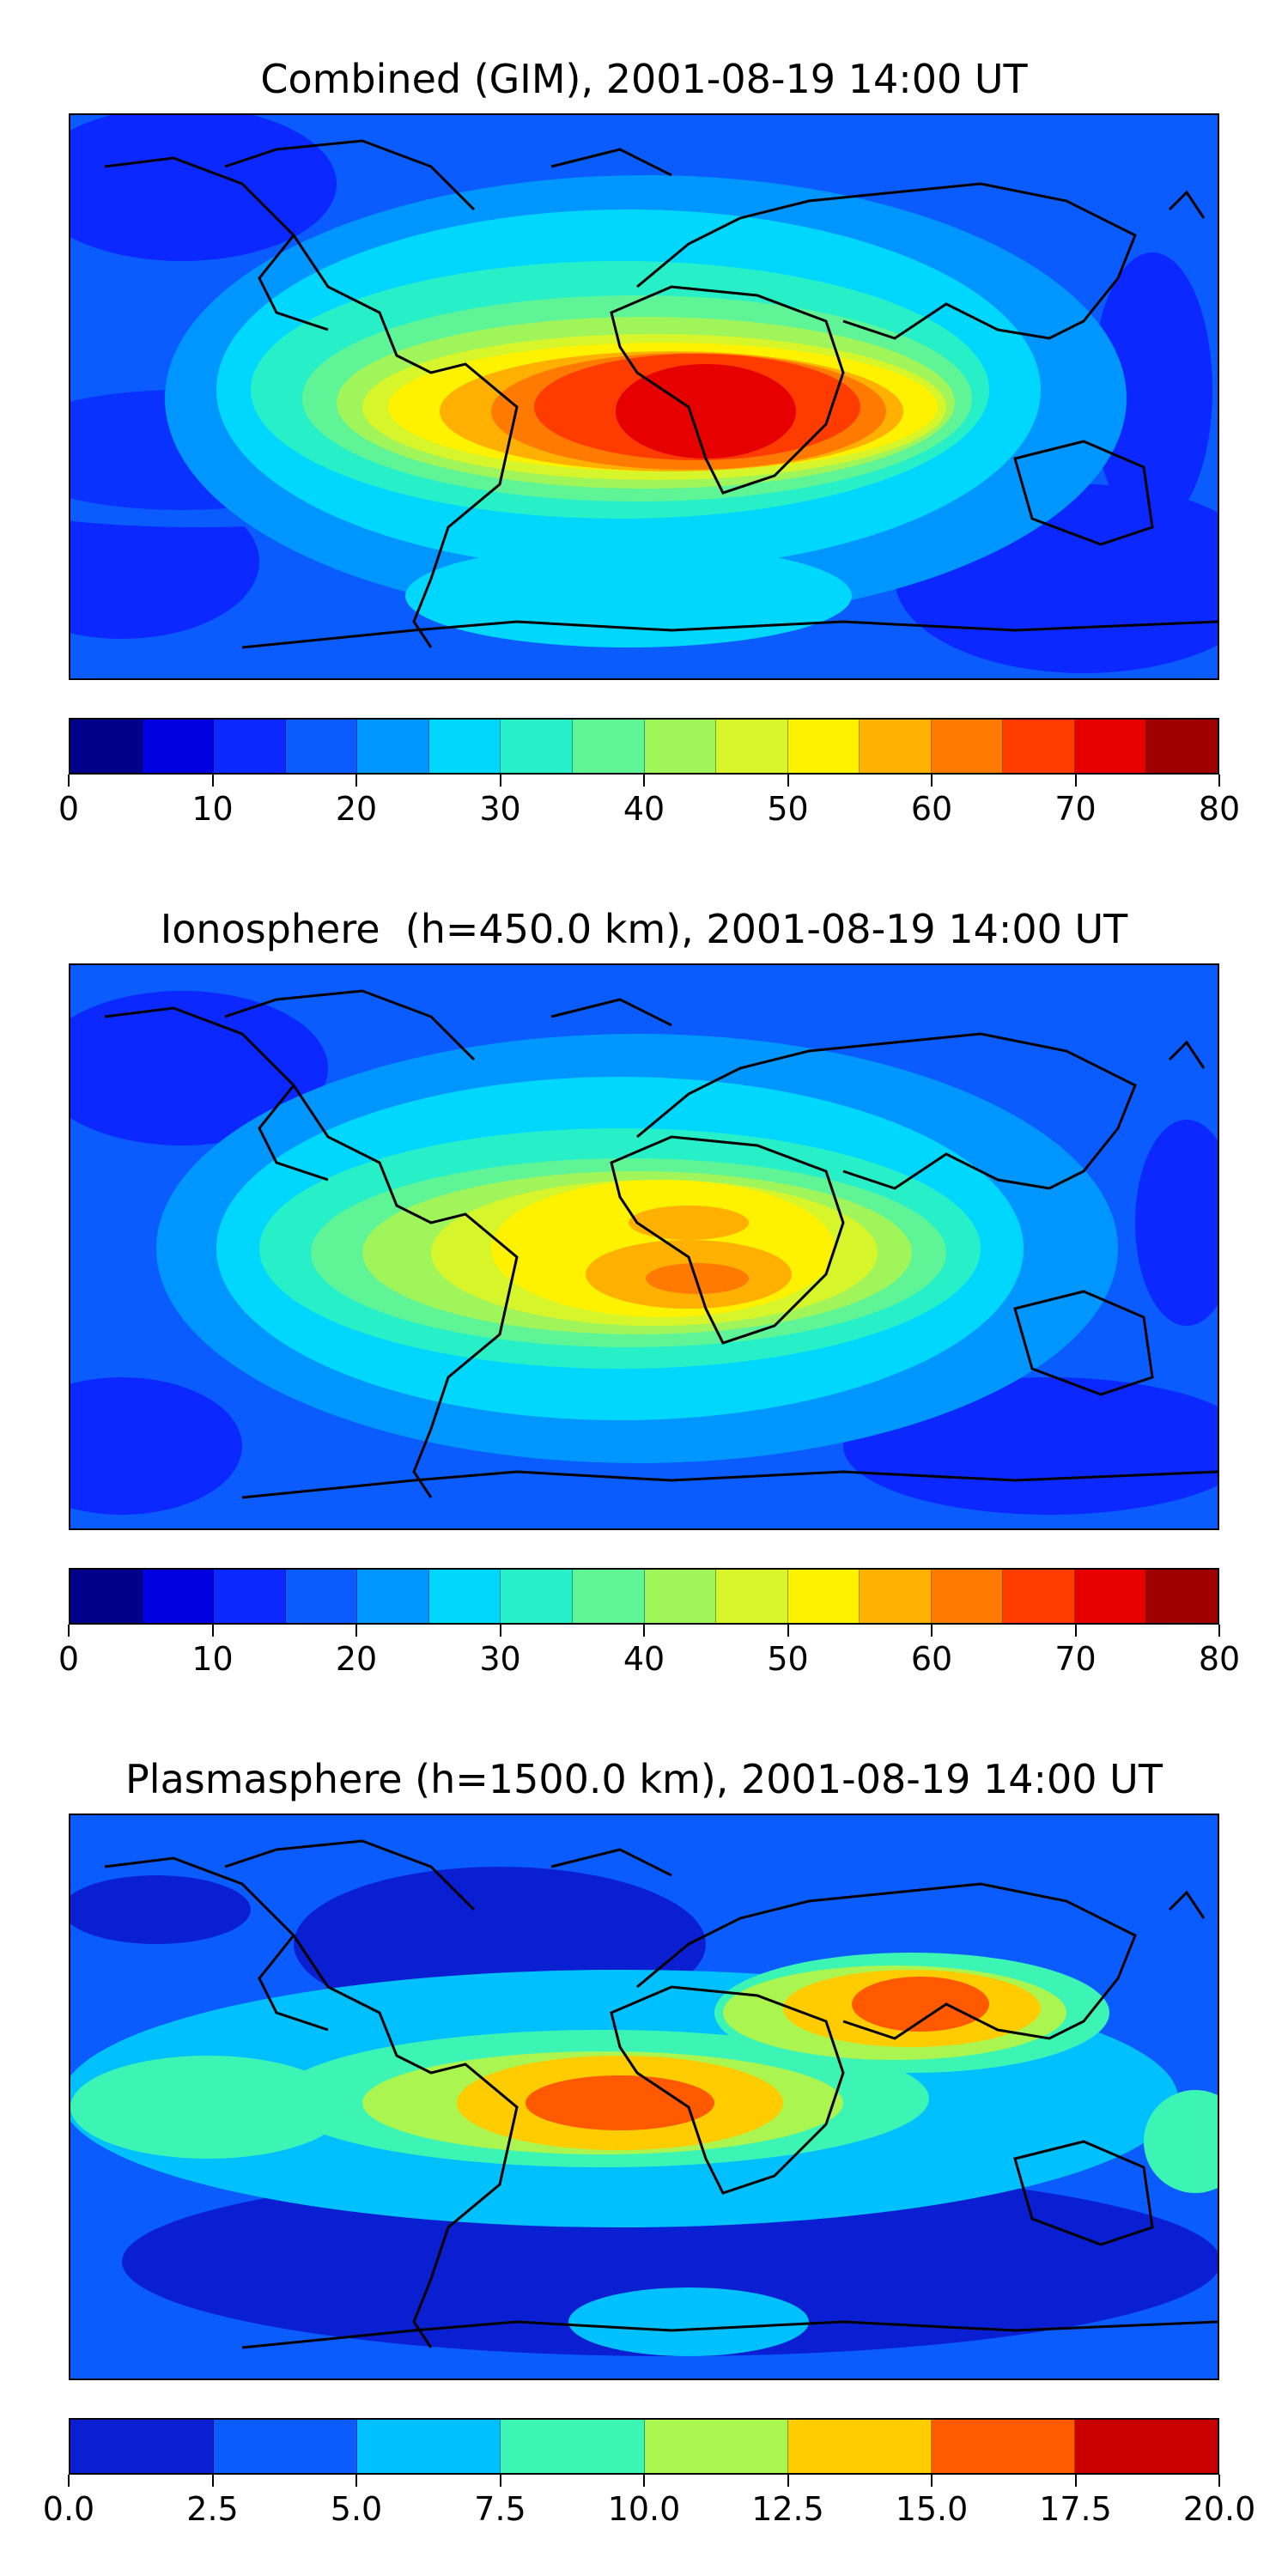  What do you see at coordinates (69, 2509) in the screenshot?
I see `colorbar-tick-label: 0.0` at bounding box center [69, 2509].